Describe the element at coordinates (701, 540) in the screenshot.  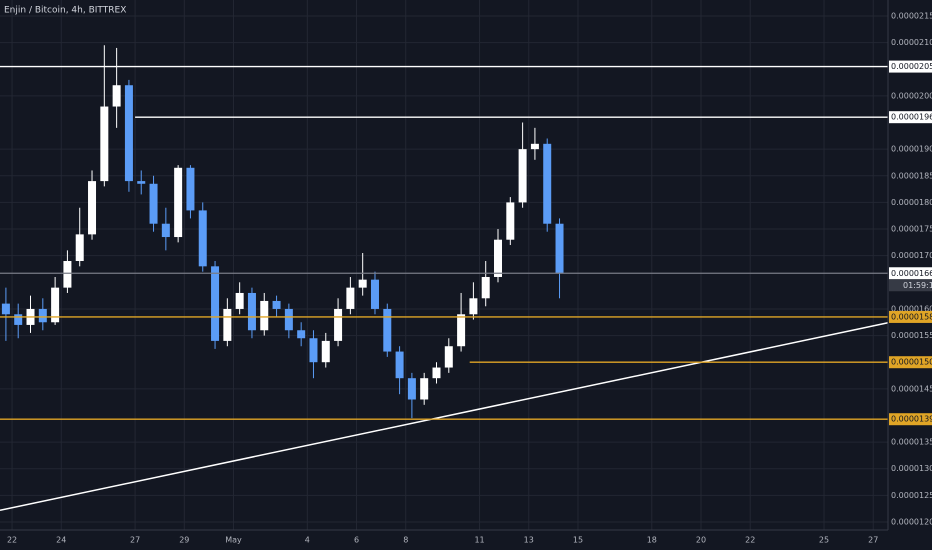
I see `x-tick-label: 20` at that location.